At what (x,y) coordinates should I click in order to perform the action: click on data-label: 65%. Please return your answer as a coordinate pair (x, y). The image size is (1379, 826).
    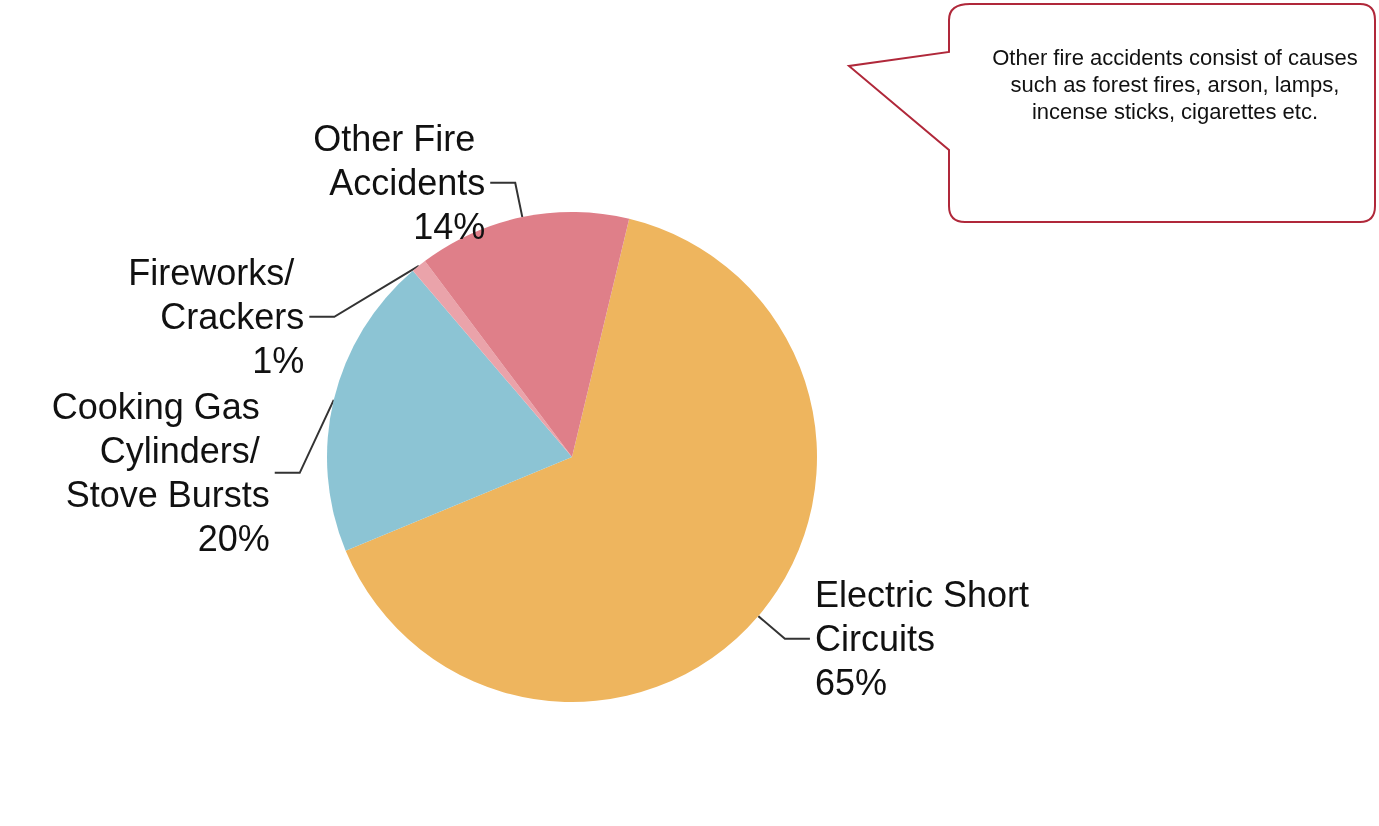
    Looking at the image, I should click on (850, 683).